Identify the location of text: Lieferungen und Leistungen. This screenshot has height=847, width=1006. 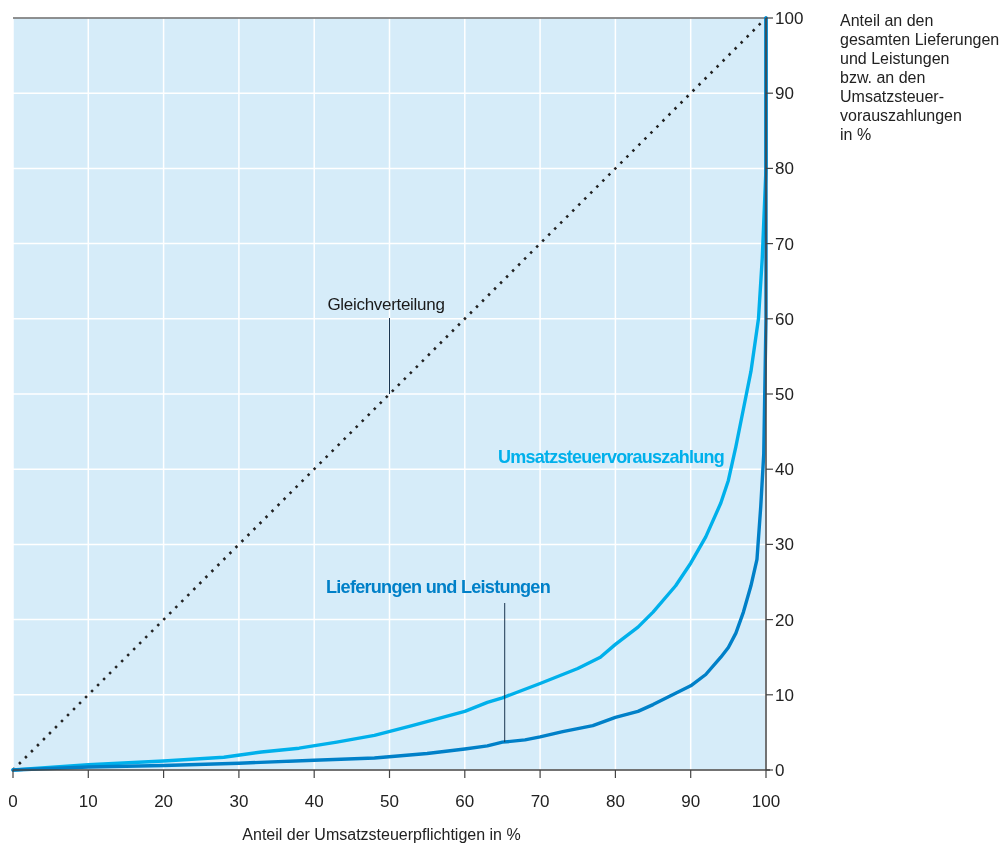
(443, 586).